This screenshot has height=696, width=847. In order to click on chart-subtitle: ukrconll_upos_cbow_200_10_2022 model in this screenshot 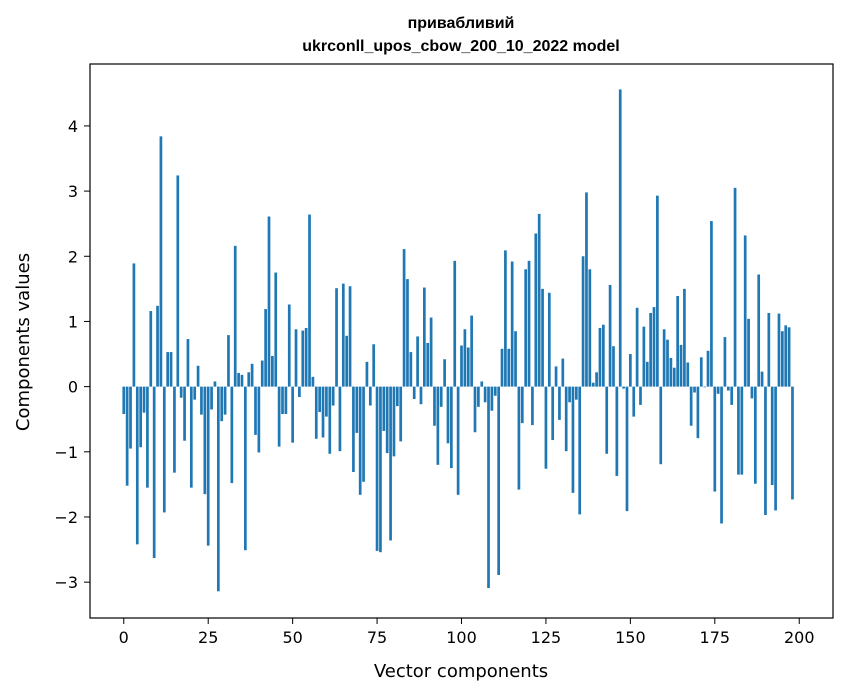, I will do `click(460, 46)`.